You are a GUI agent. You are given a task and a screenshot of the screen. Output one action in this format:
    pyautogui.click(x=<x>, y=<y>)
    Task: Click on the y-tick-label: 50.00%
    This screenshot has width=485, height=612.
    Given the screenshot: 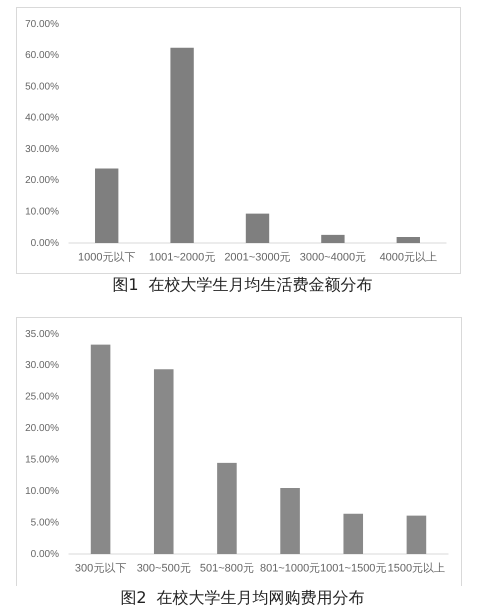 What is the action you would take?
    pyautogui.click(x=42, y=86)
    